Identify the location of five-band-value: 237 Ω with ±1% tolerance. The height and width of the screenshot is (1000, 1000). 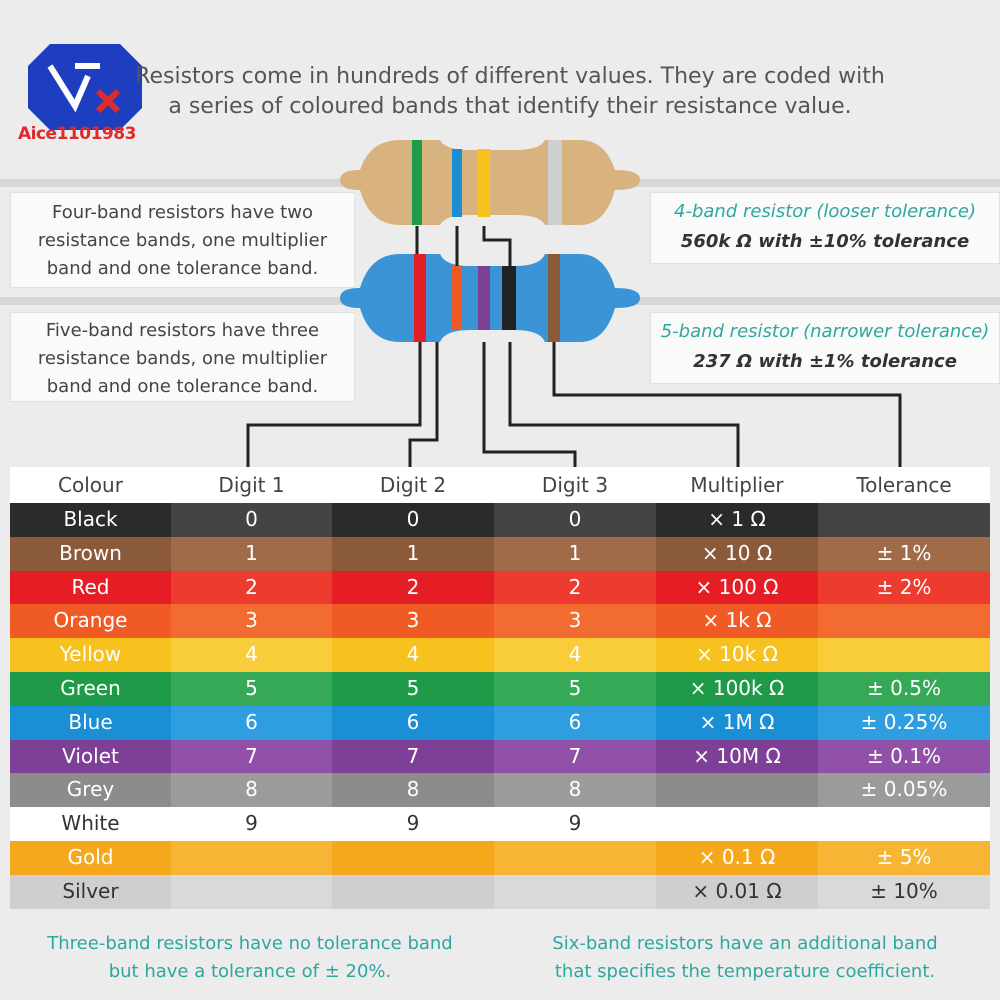
(825, 361).